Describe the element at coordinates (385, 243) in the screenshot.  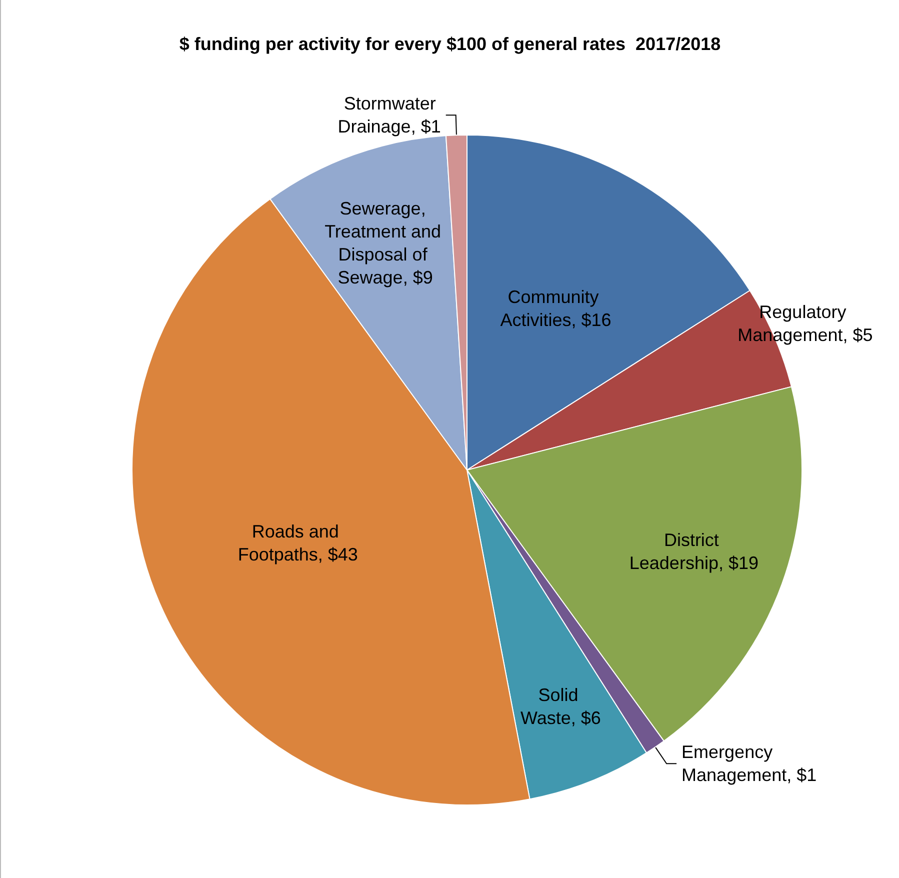
I see `slice-label: Sewerage, Treatment and Disposal of Sewage, $9` at that location.